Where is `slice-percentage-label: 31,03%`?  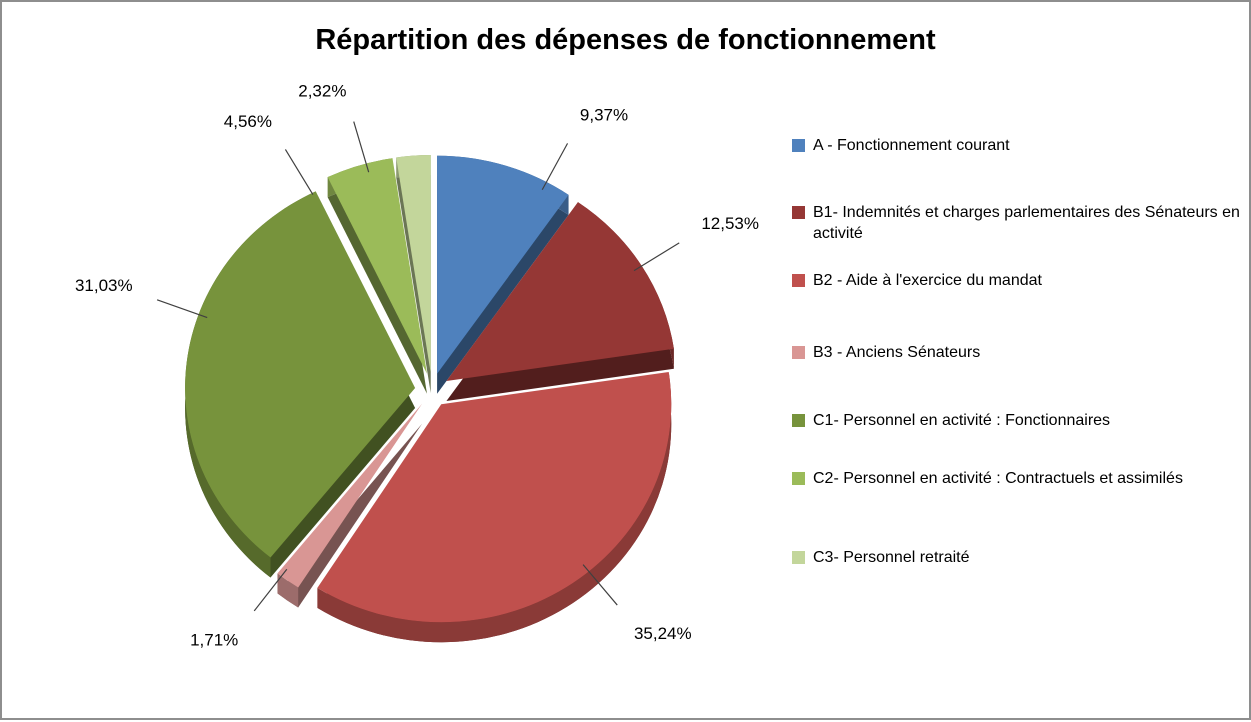 slice-percentage-label: 31,03% is located at coordinates (104, 285).